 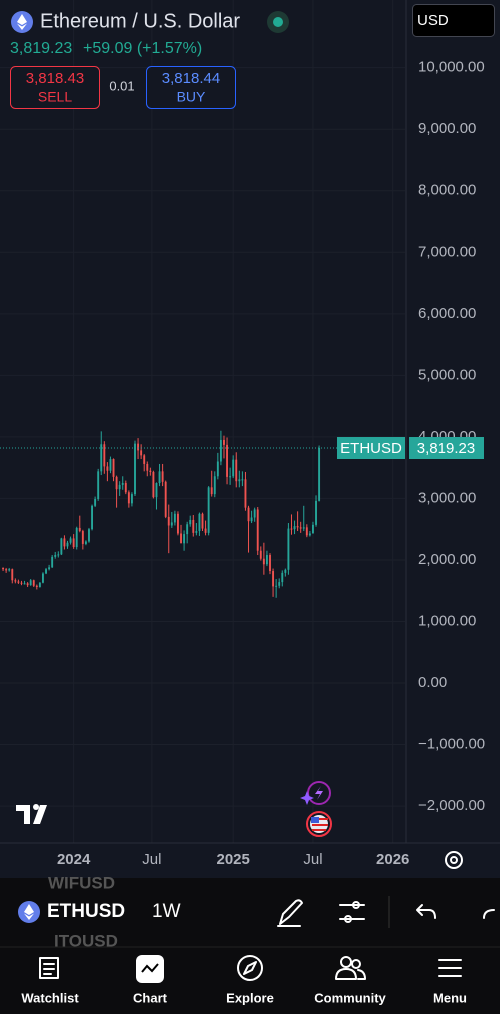 I want to click on redo, so click(x=489, y=914).